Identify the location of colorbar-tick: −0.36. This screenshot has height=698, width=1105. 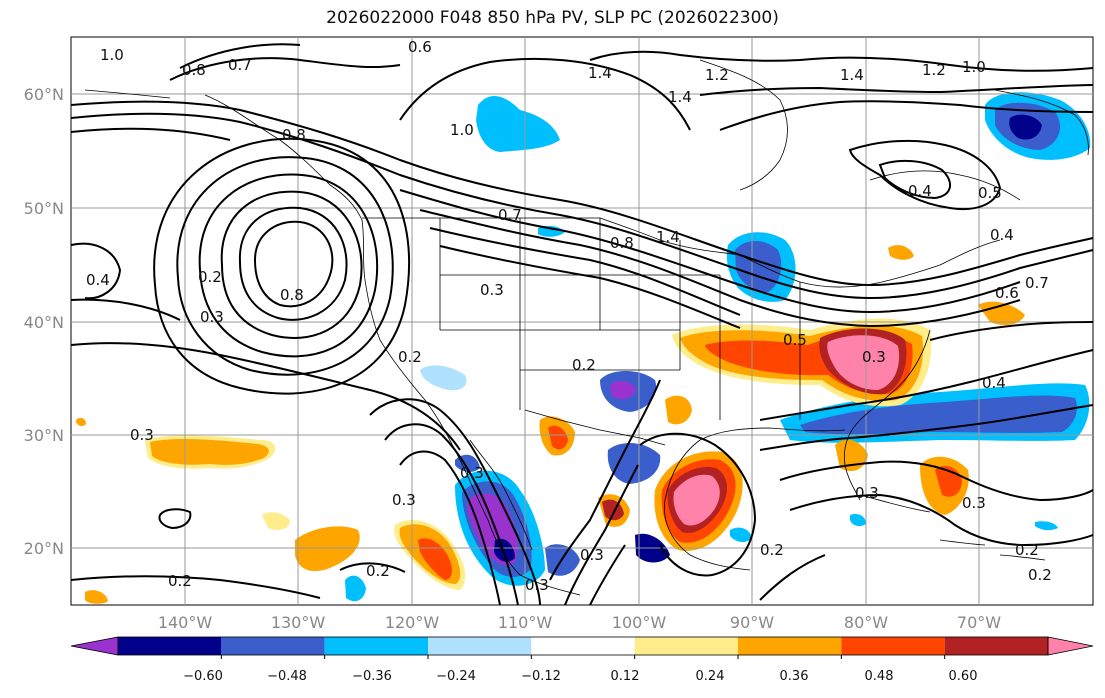
(372, 676).